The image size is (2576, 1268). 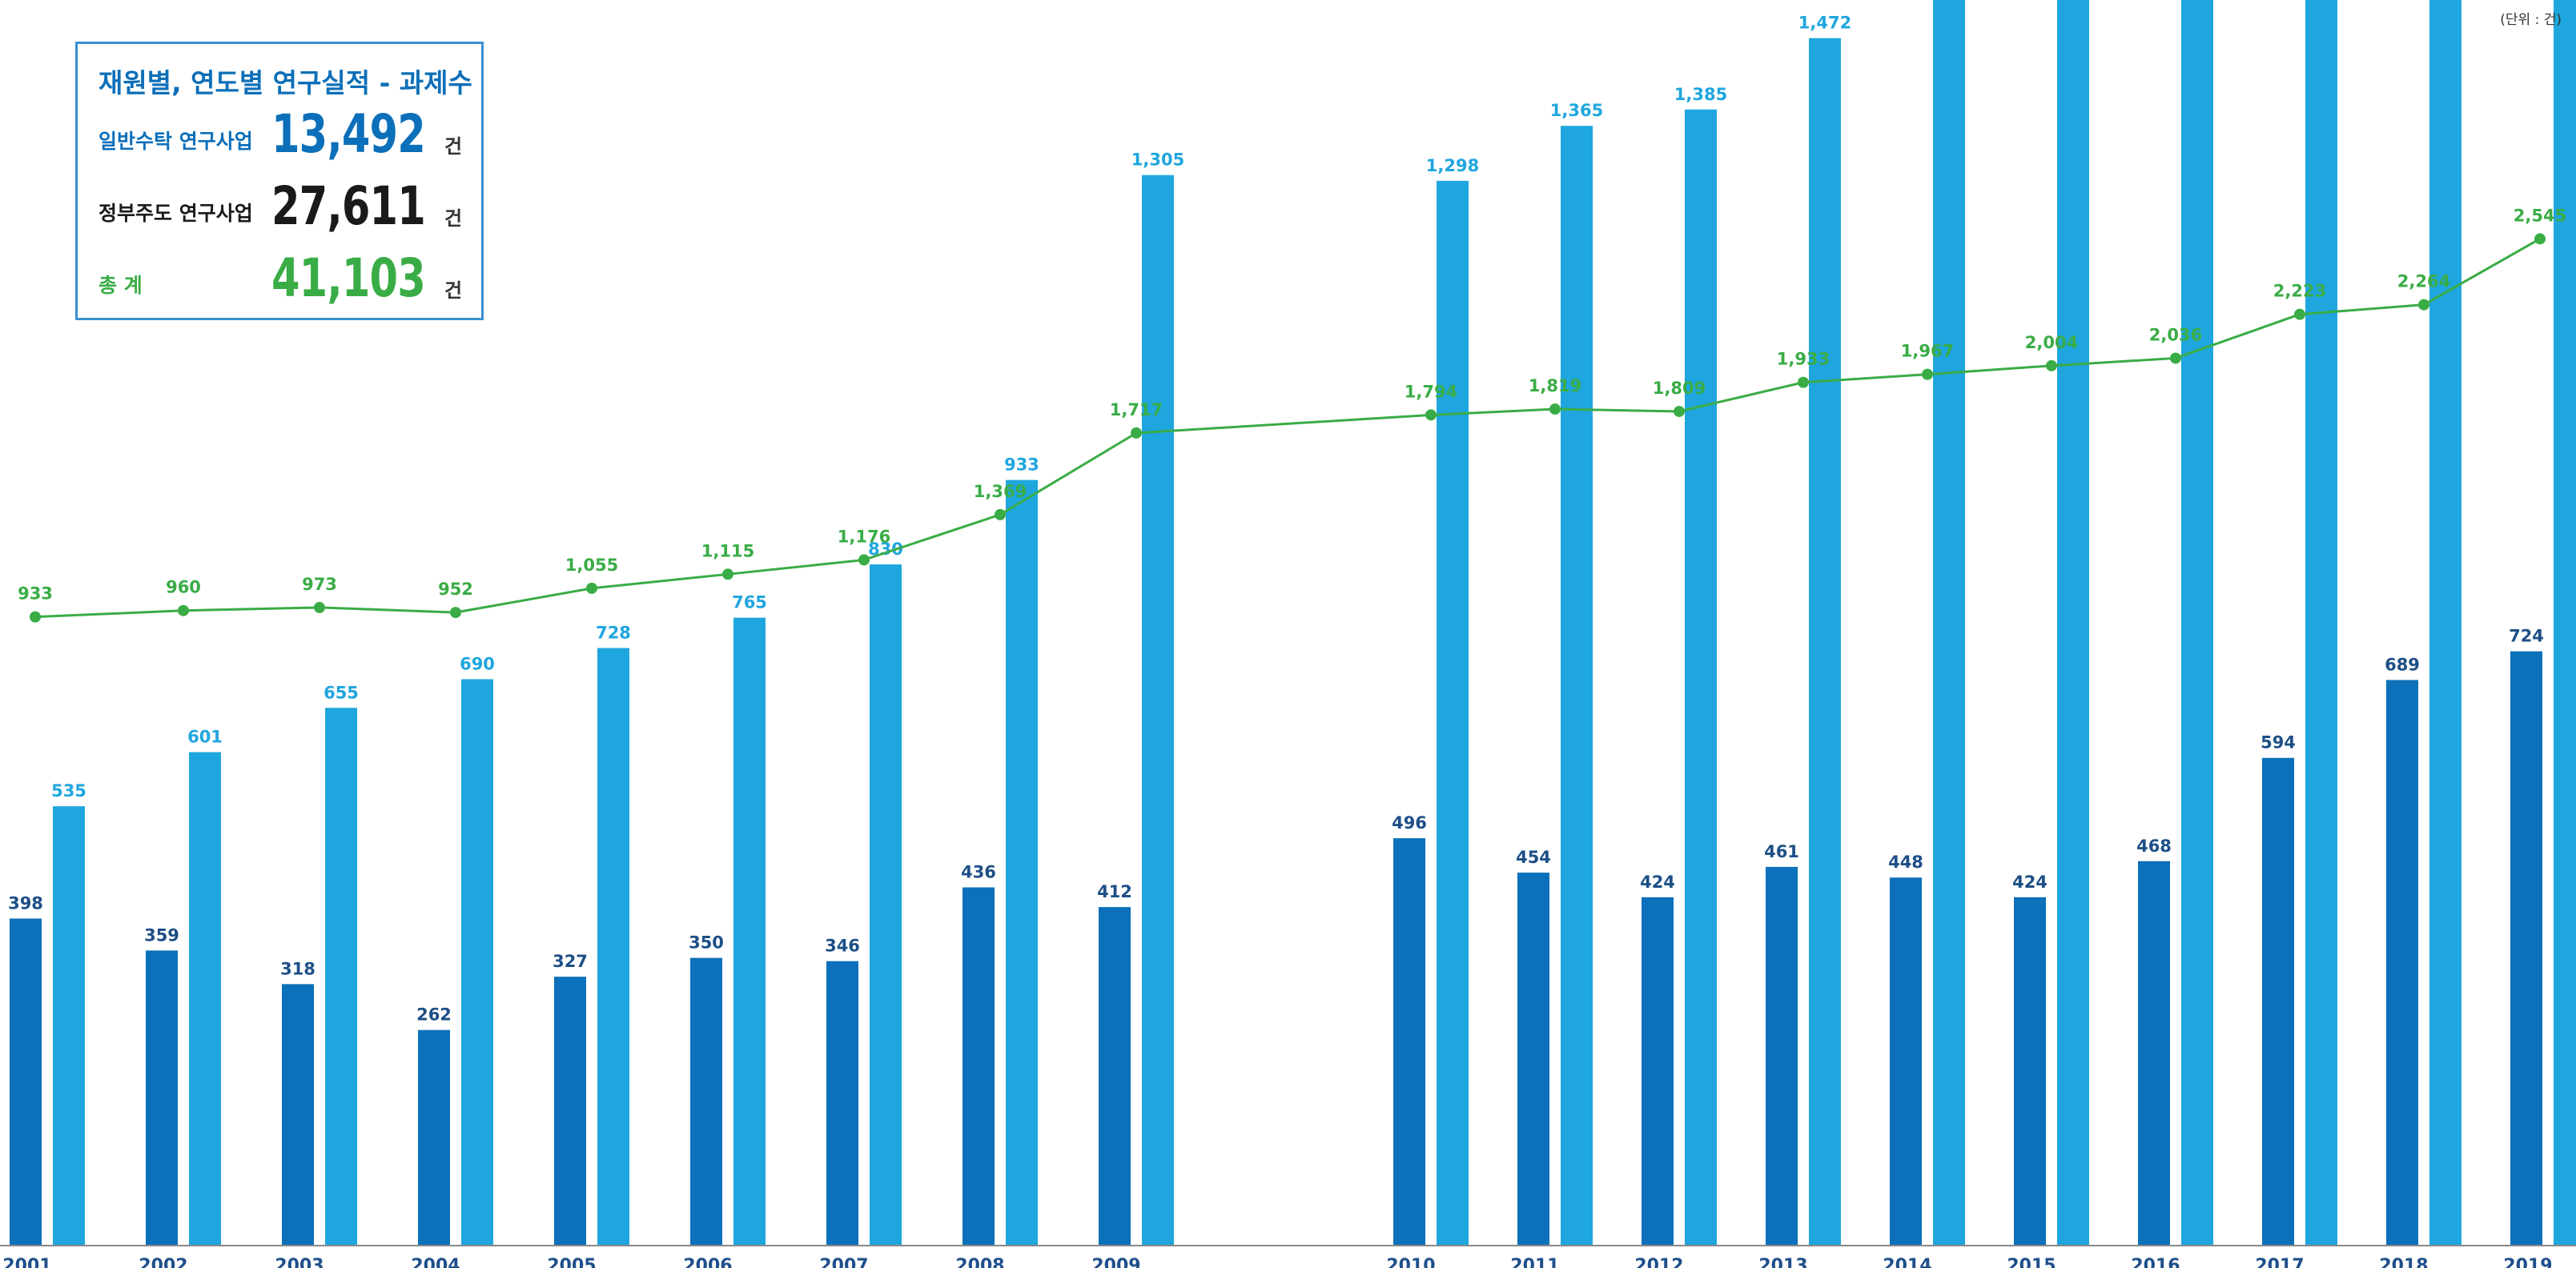 I want to click on total-label-2008: 1,369, so click(x=1000, y=492).